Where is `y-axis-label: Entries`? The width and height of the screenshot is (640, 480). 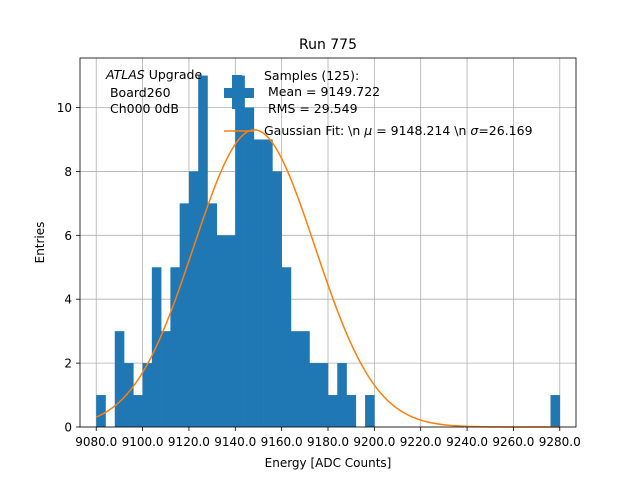 y-axis-label: Entries is located at coordinates (40, 243).